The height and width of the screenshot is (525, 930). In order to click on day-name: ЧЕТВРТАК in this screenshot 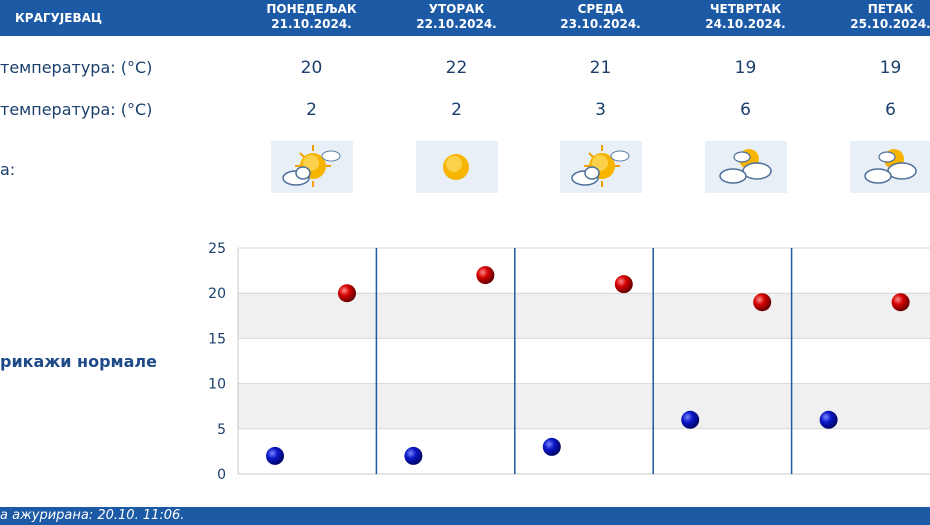, I will do `click(745, 9)`.